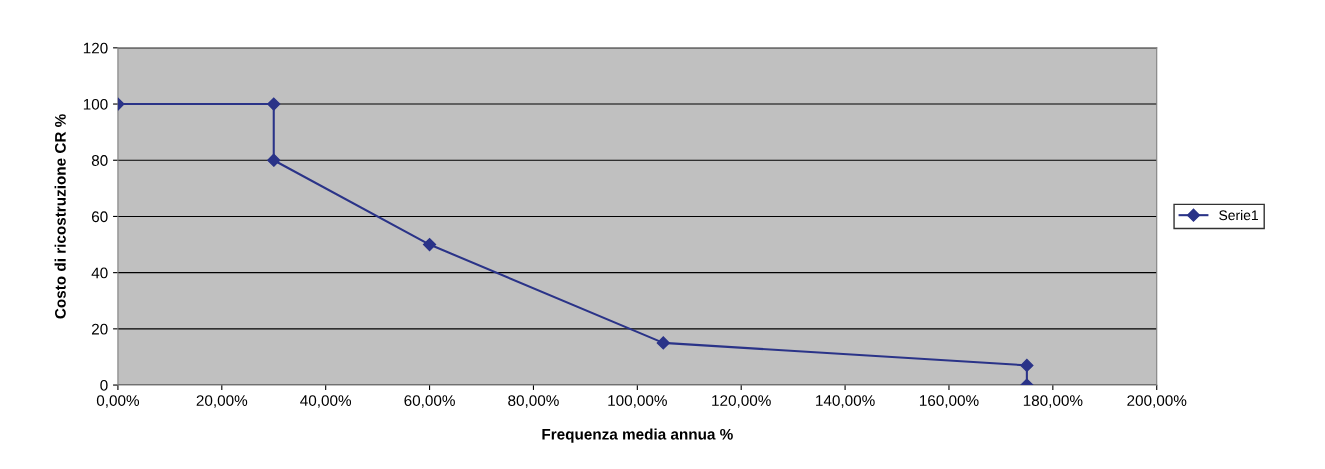  What do you see at coordinates (118, 401) in the screenshot?
I see `x-tick-label: 0,00%` at bounding box center [118, 401].